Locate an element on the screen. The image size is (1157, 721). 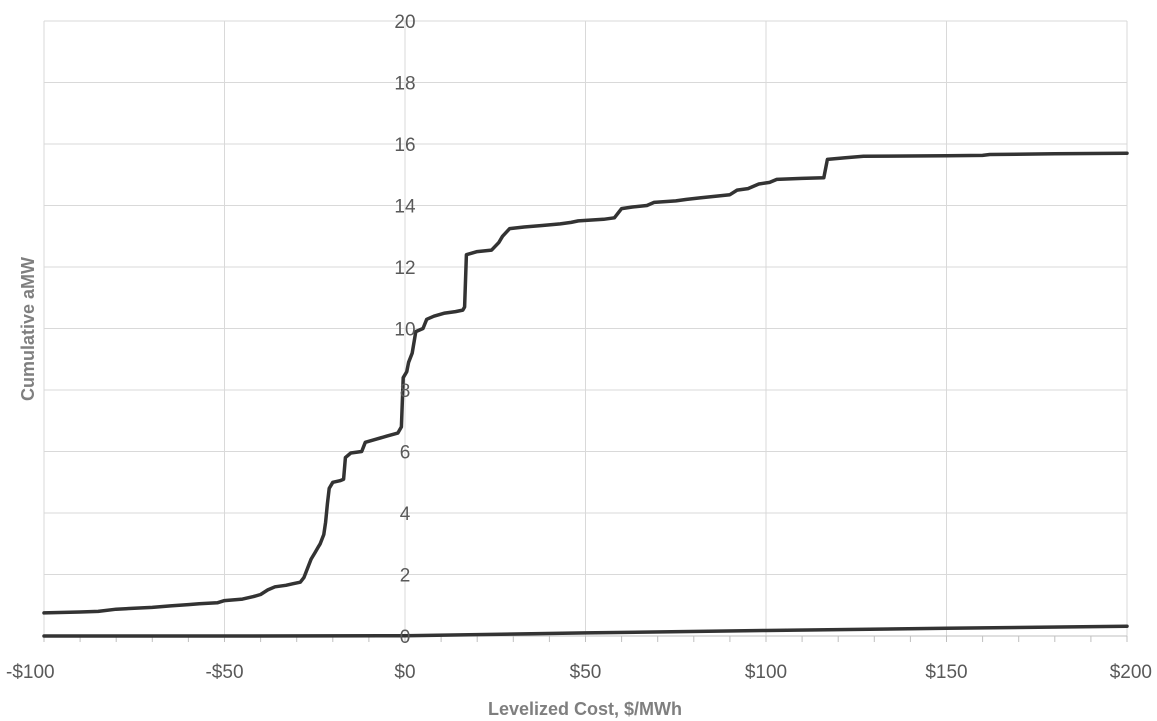
y-tick-label: 18 is located at coordinates (404, 84).